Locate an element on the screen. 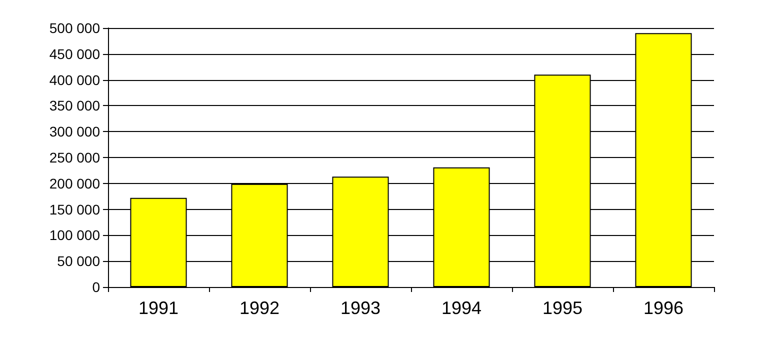 The image size is (762, 350). x-tick-label: 1996 is located at coordinates (663, 308).